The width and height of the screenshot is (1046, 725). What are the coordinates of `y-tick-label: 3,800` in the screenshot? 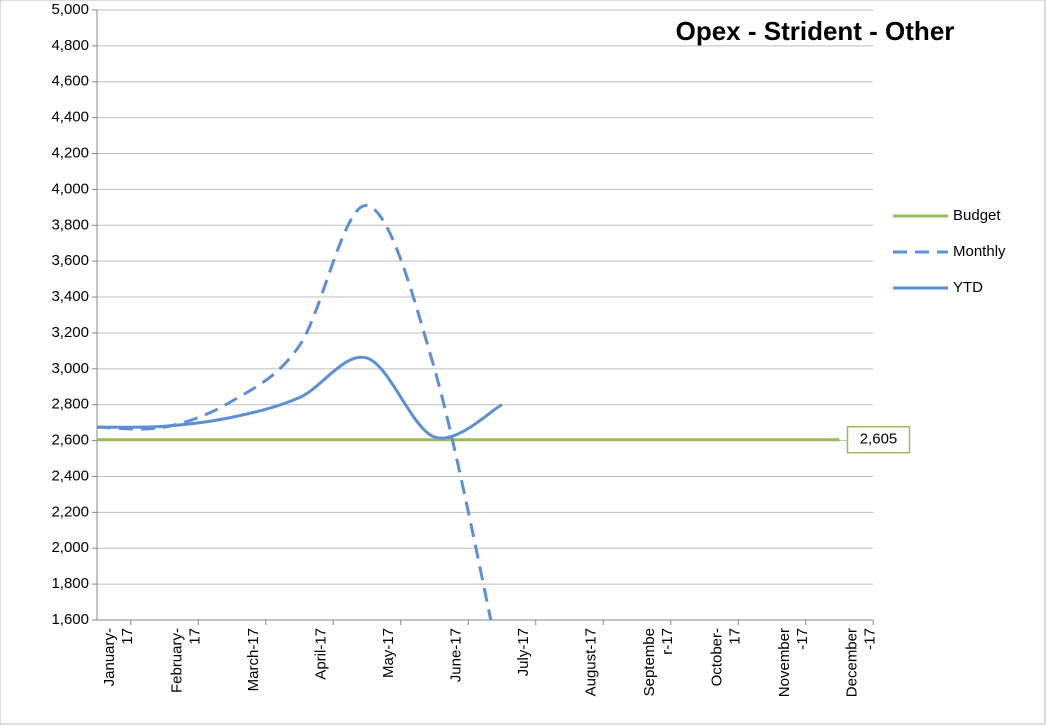 It's located at (70, 224).